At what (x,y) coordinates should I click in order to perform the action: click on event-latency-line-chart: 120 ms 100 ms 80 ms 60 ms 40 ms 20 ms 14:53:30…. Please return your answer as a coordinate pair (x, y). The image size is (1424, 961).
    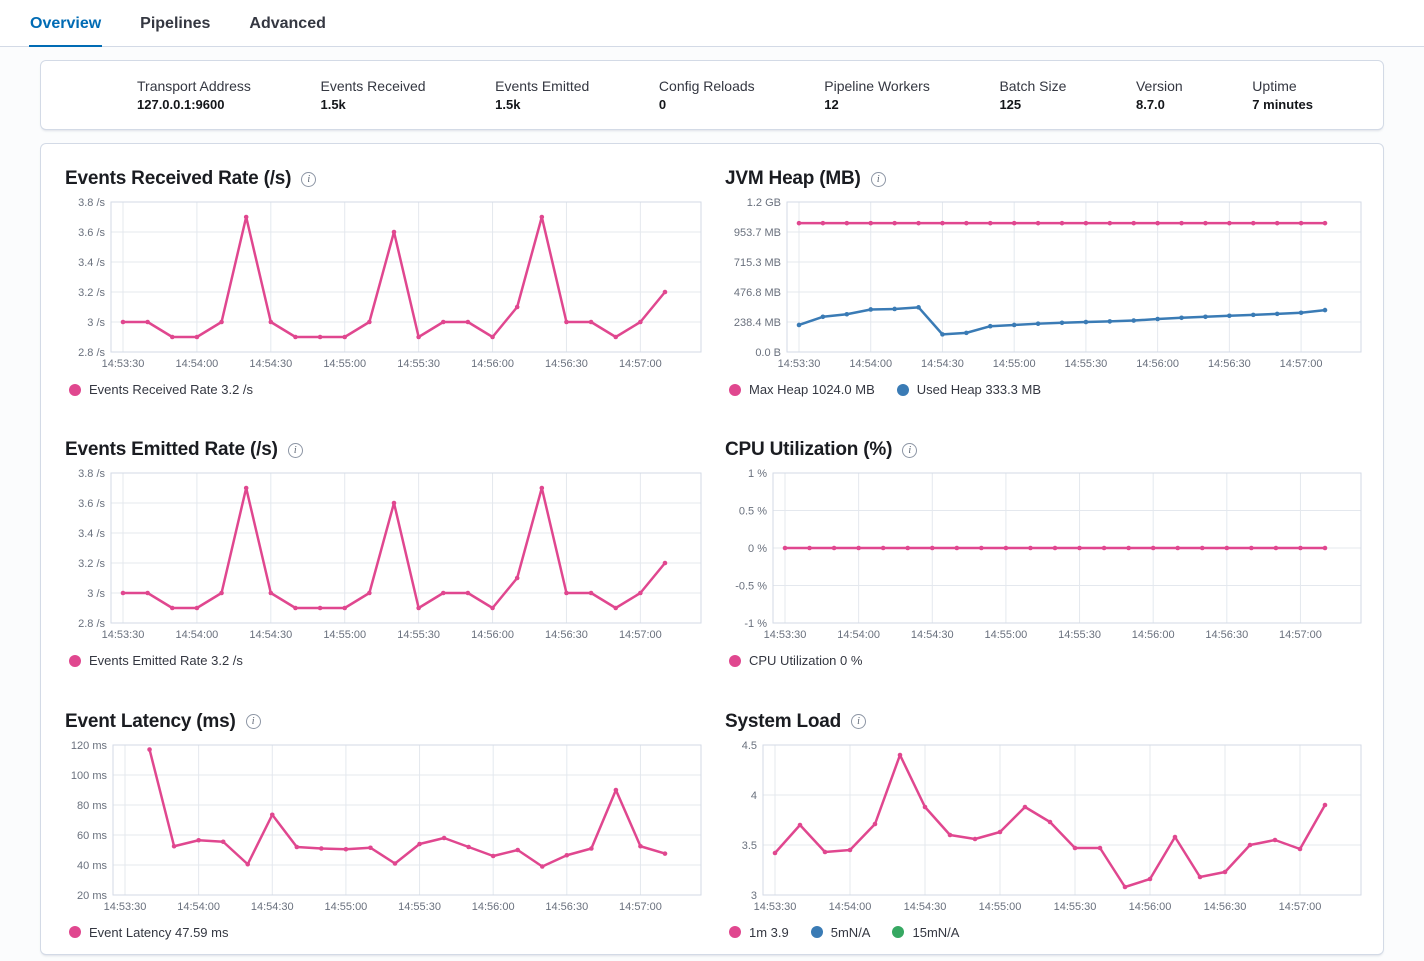
    Looking at the image, I should click on (389, 828).